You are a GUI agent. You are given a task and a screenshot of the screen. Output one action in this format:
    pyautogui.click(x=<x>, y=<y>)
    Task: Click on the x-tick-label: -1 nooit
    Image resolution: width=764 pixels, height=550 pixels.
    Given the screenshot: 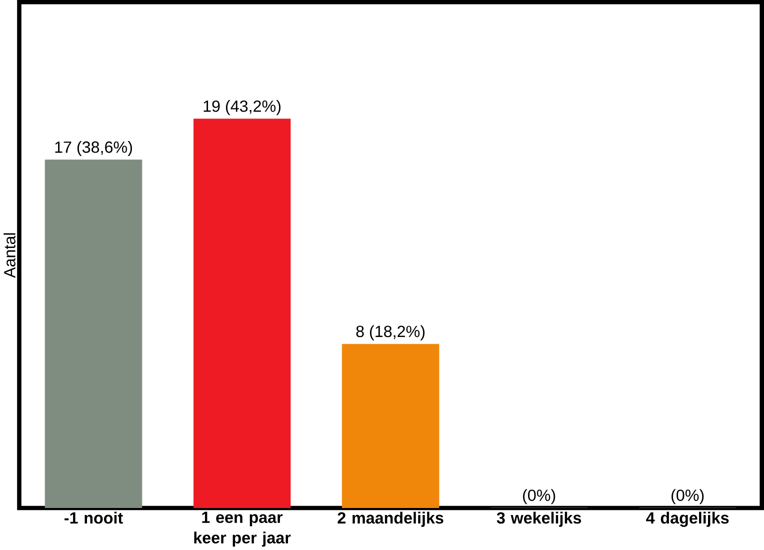 What is the action you would take?
    pyautogui.click(x=93, y=518)
    